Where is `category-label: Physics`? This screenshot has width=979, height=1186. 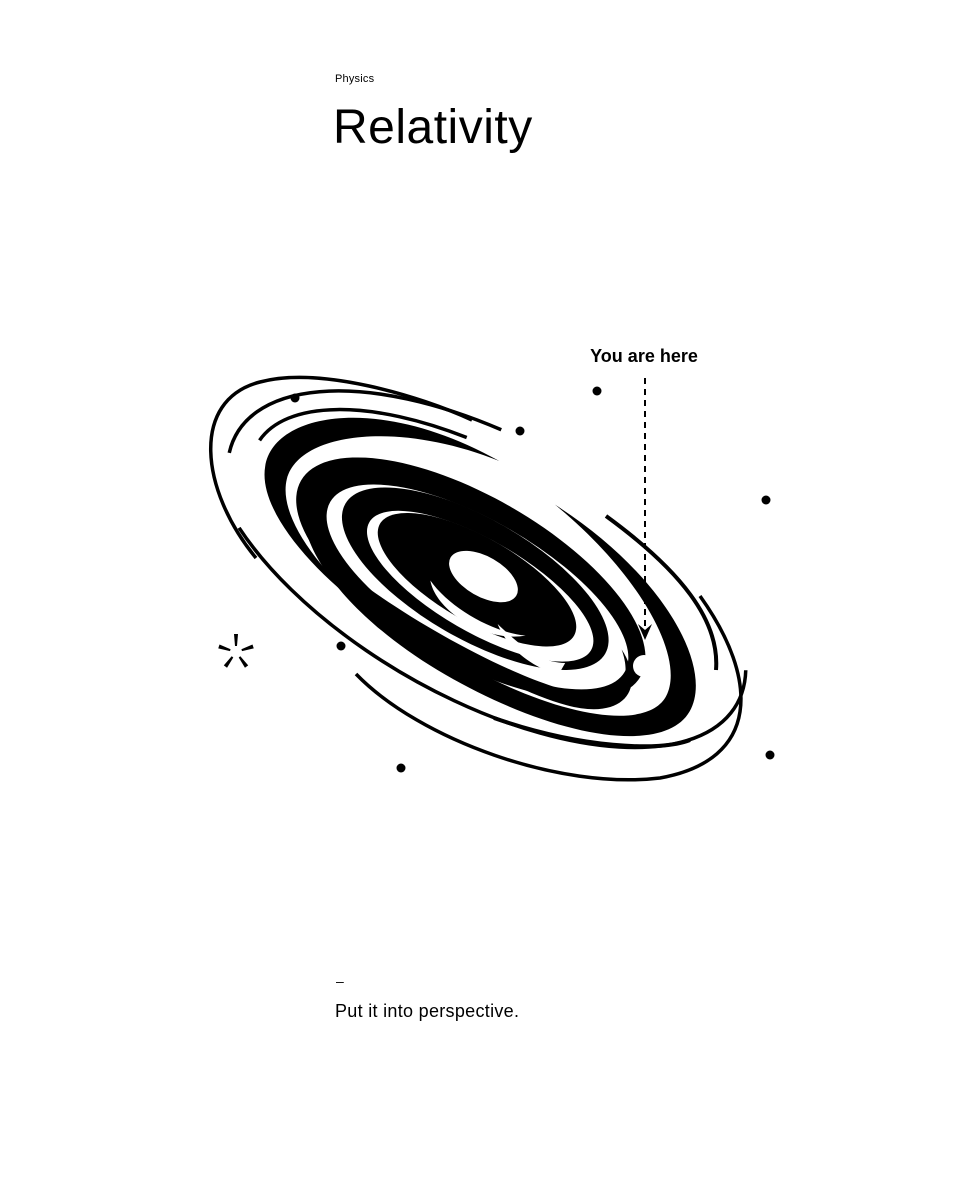
category-label: Physics is located at coordinates (355, 79).